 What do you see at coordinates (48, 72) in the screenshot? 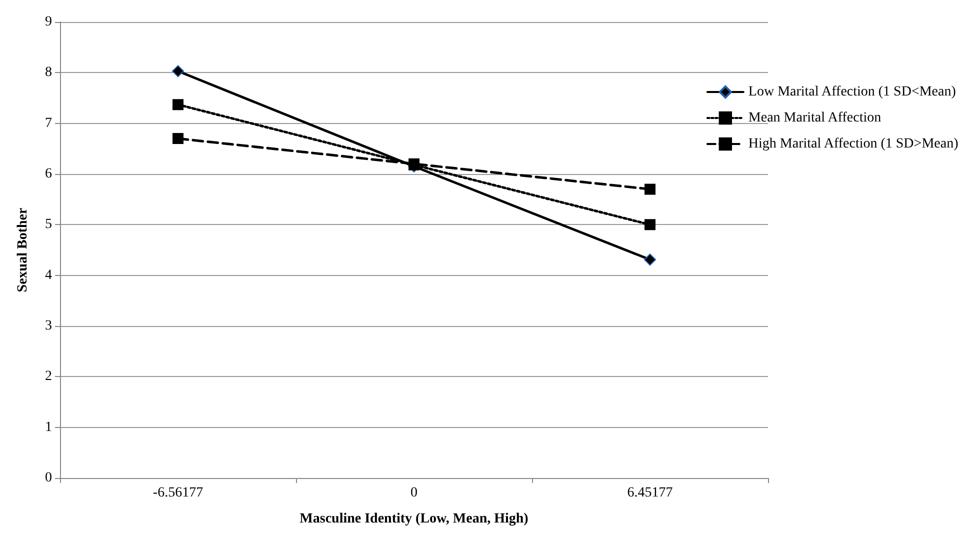
I see `y-tick-label: 8` at bounding box center [48, 72].